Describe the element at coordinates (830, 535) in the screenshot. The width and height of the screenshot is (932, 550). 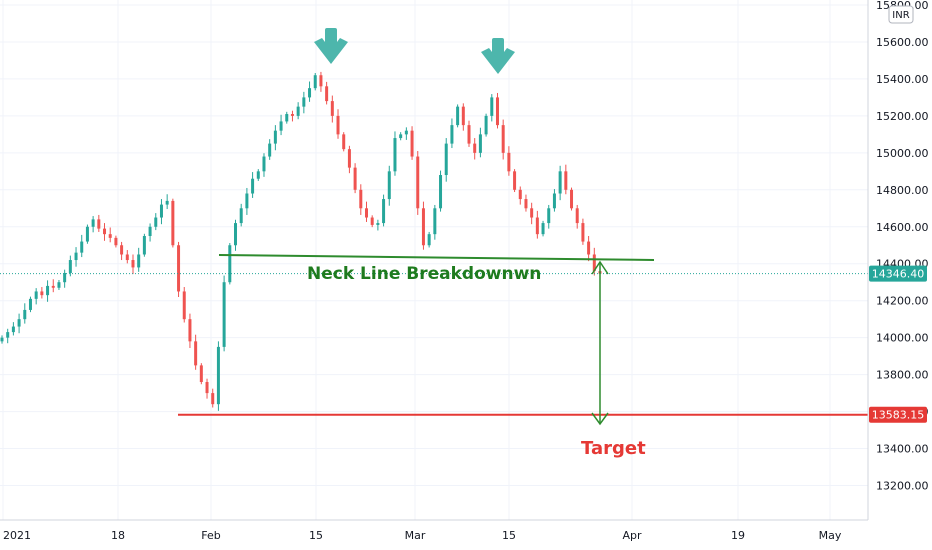
I see `x-tick-label: May` at that location.